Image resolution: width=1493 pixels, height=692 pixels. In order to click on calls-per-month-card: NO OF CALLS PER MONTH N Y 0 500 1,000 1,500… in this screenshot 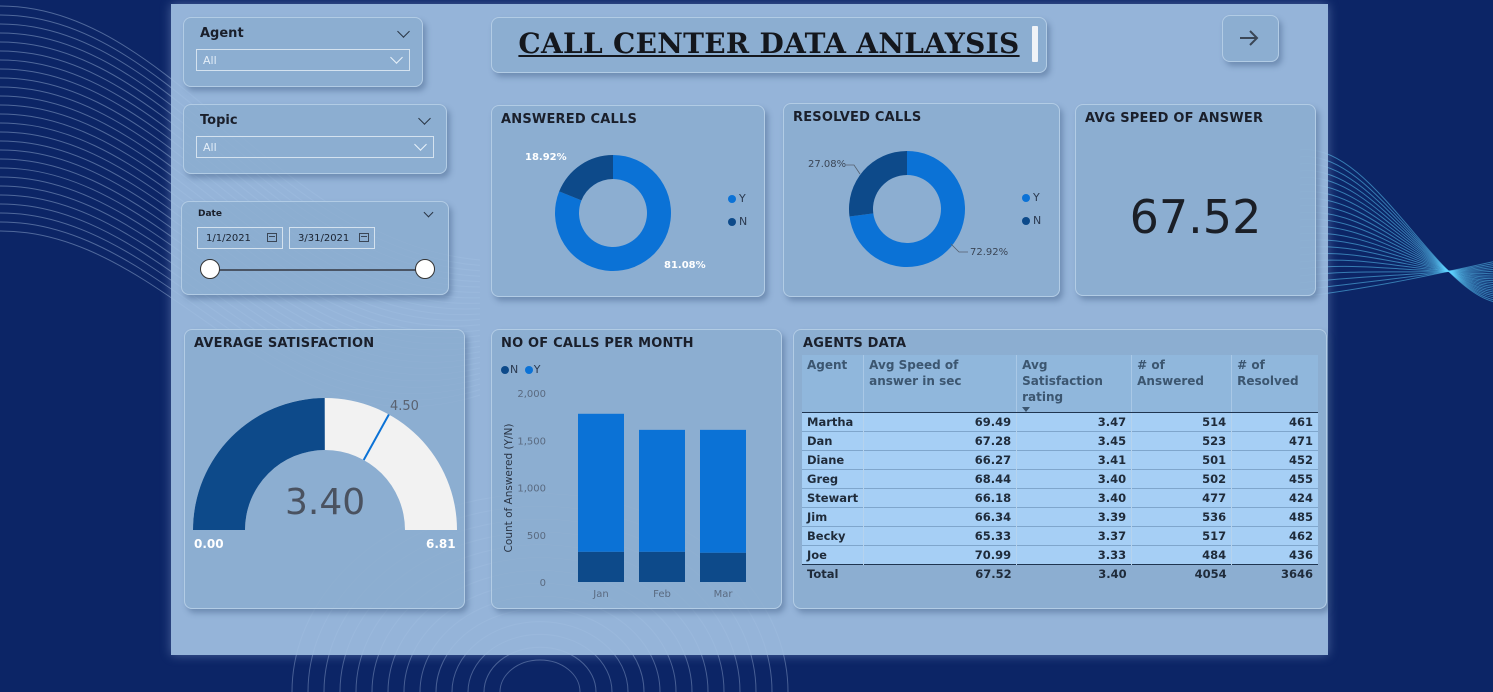, I will do `click(636, 469)`.